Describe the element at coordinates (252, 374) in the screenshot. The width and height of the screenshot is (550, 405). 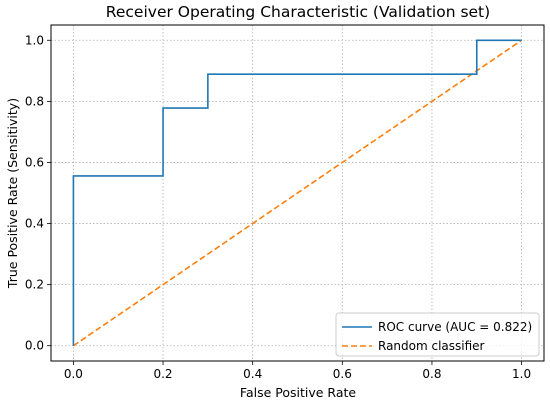
I see `x-tick-label: 0.4` at that location.